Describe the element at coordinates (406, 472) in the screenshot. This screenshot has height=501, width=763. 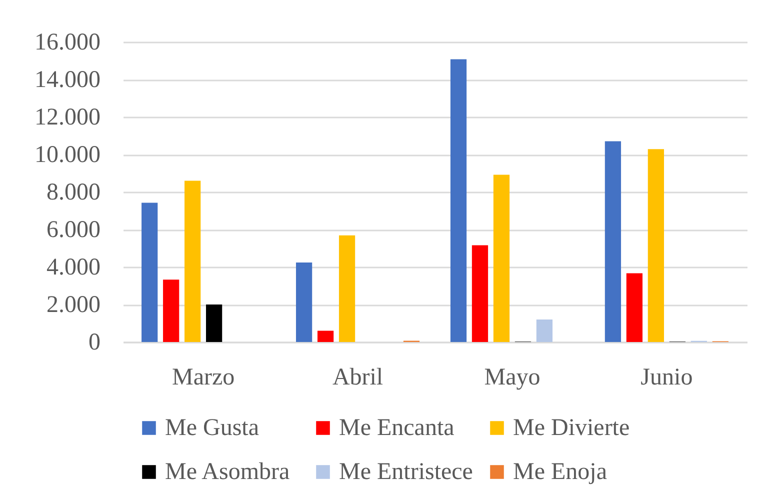
I see `legend-label: Me Entristece` at that location.